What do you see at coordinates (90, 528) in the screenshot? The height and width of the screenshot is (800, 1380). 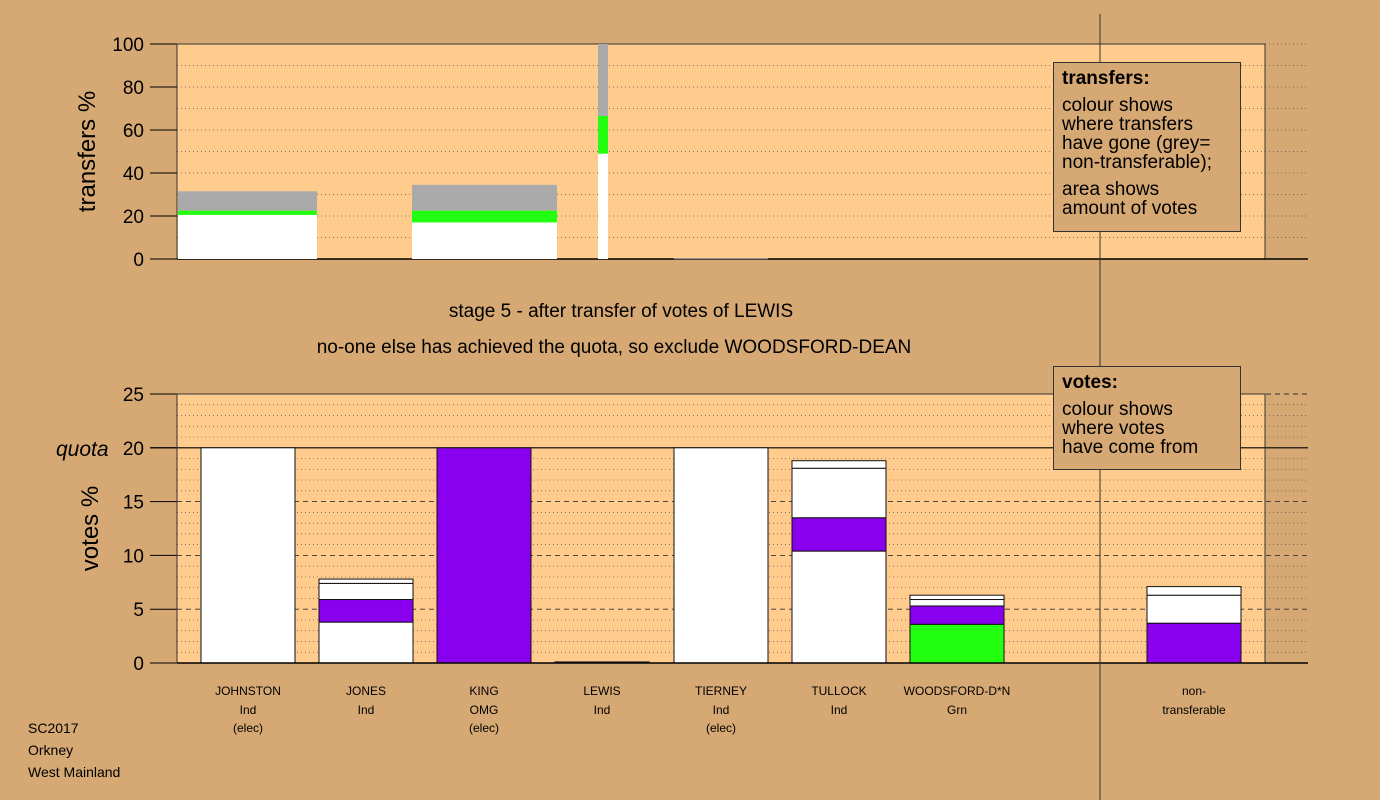 I see `votes-axis-label: votes %` at bounding box center [90, 528].